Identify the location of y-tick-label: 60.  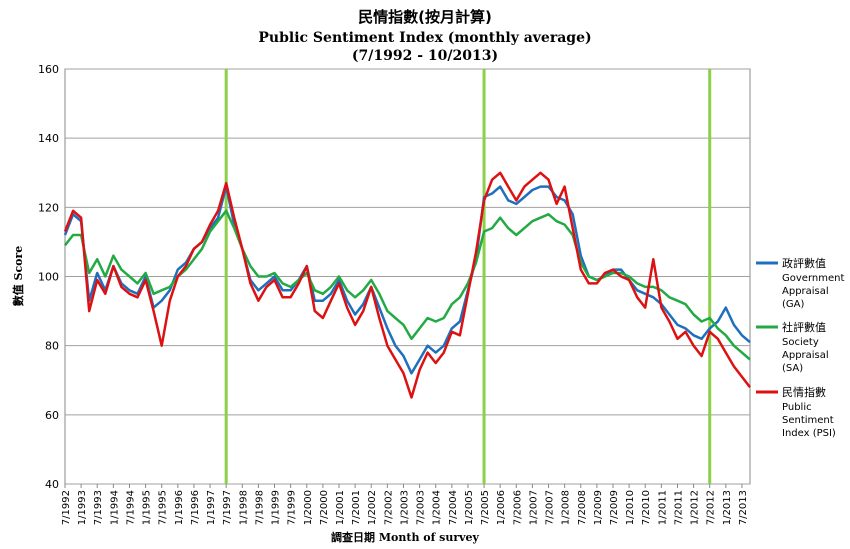
(52, 415).